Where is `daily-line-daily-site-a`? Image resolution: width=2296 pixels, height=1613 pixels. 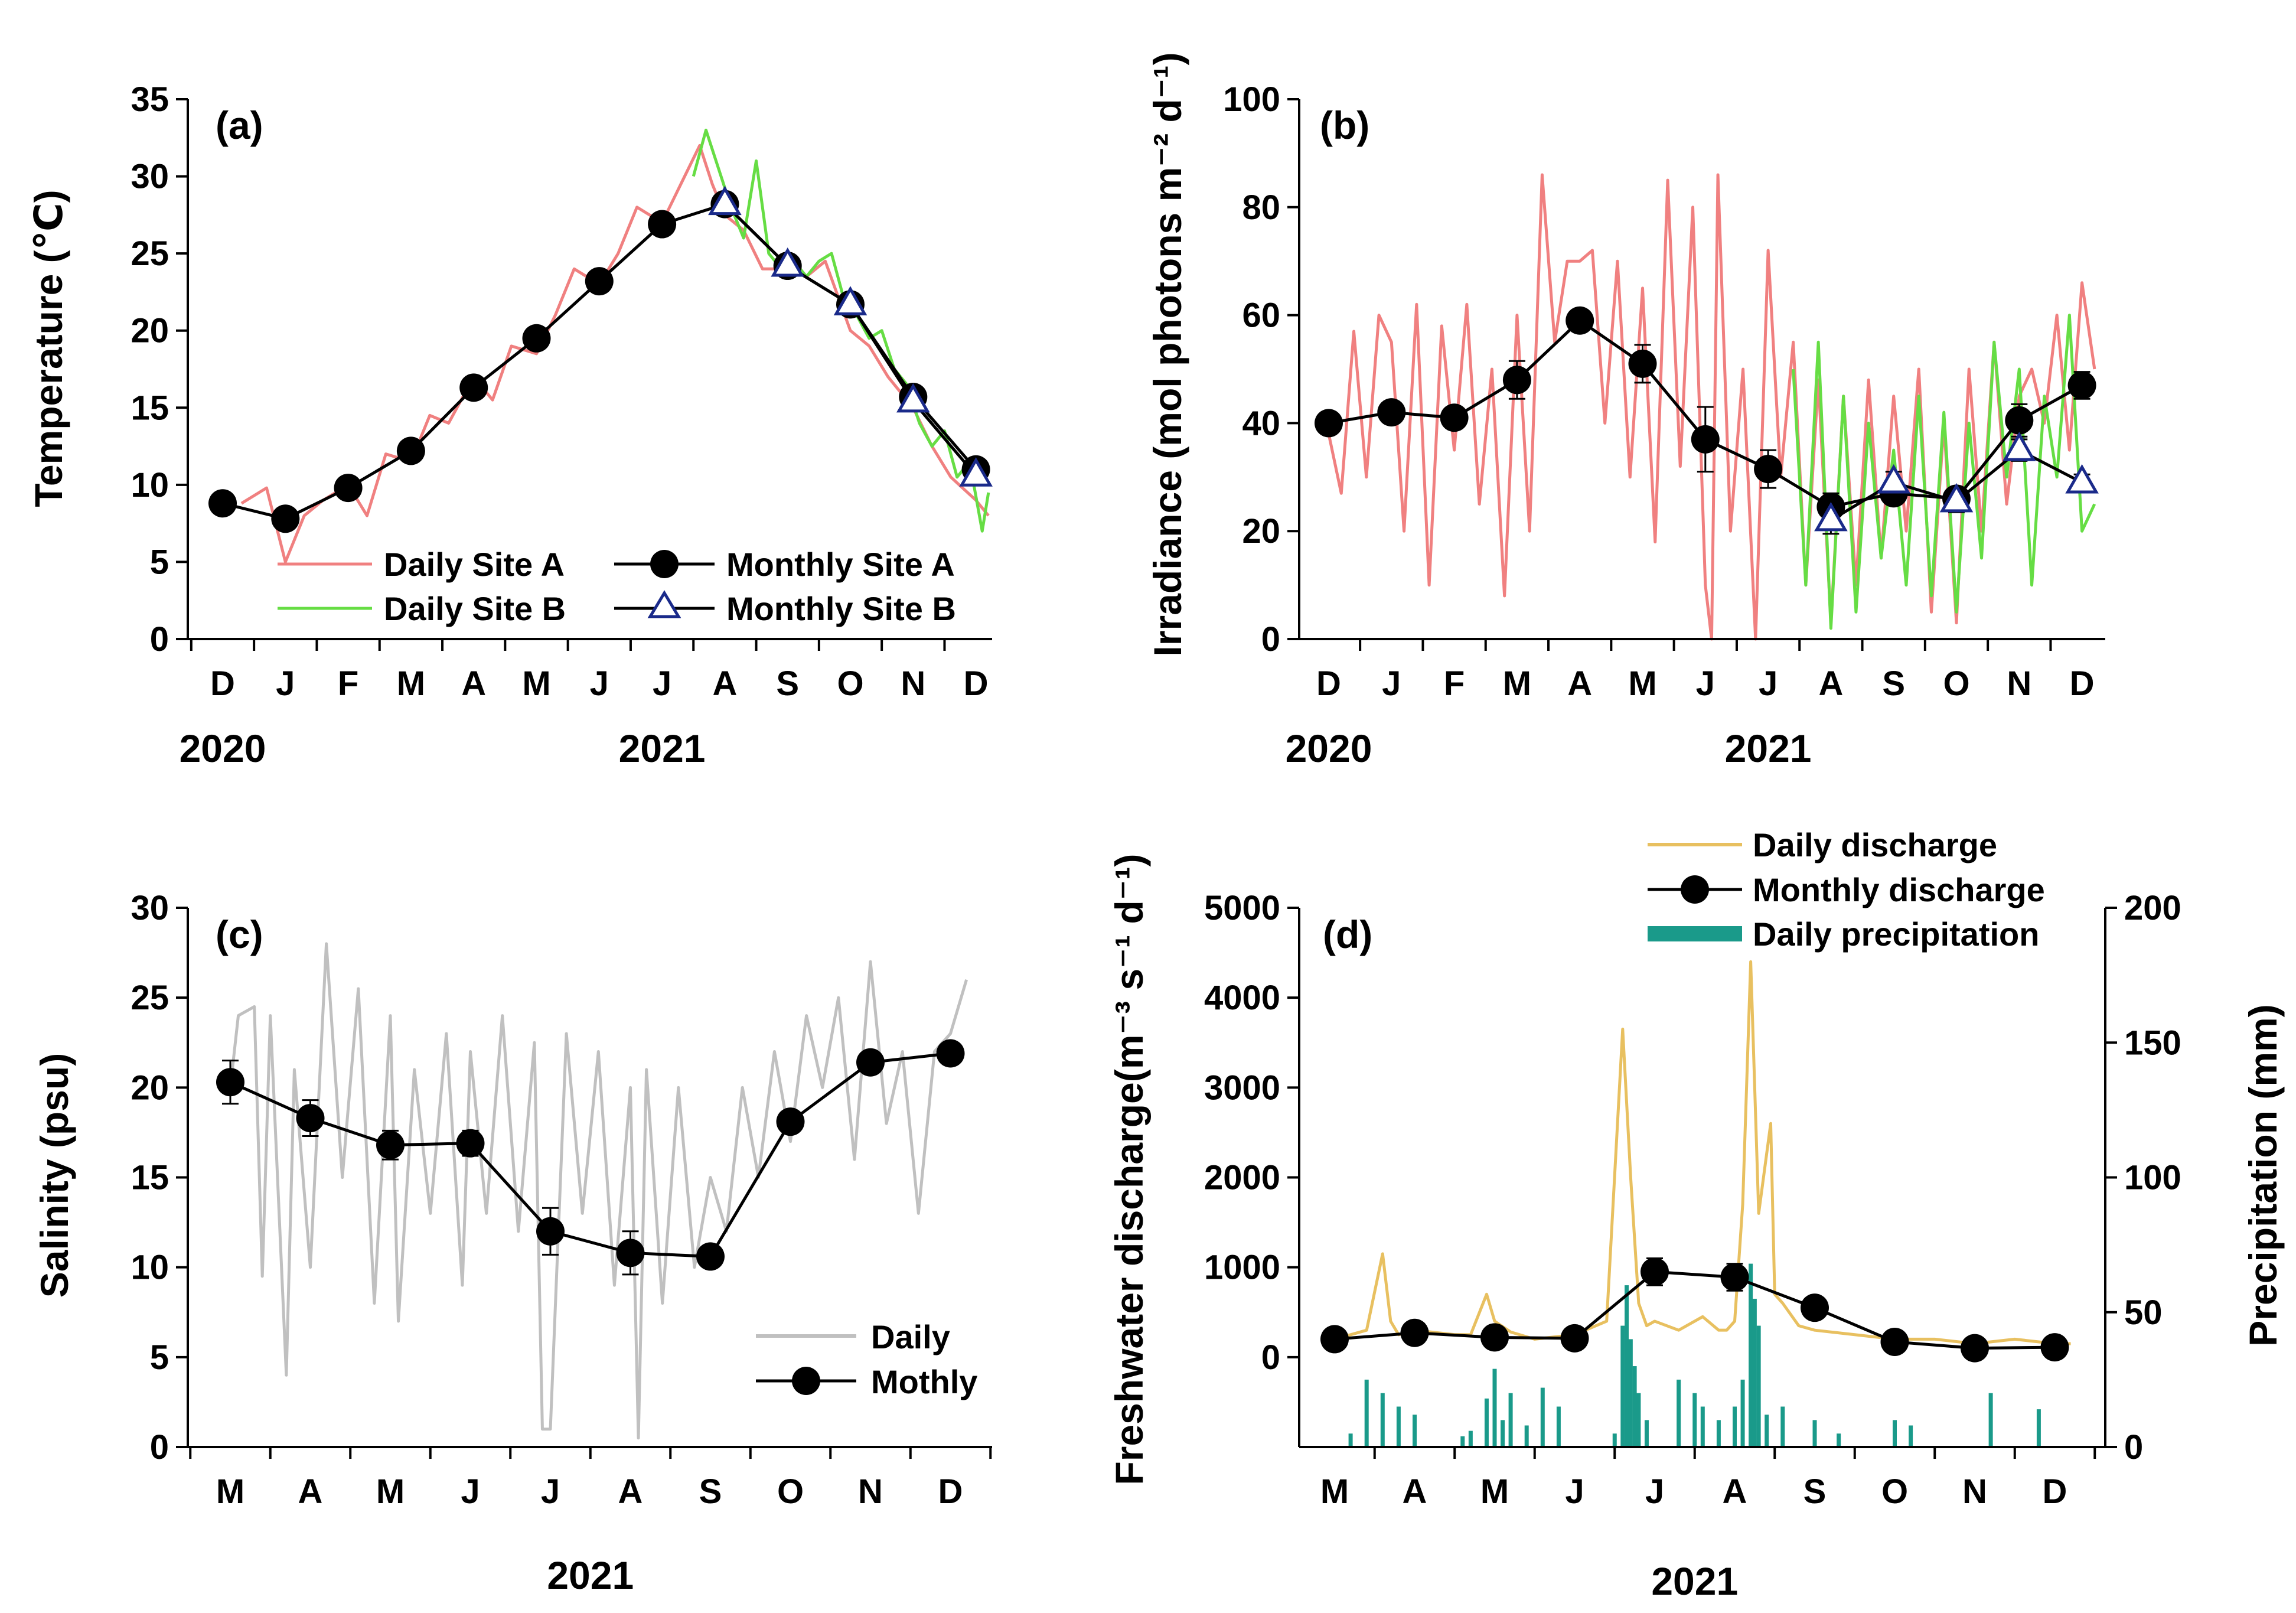 daily-line-daily-site-a is located at coordinates (615, 353).